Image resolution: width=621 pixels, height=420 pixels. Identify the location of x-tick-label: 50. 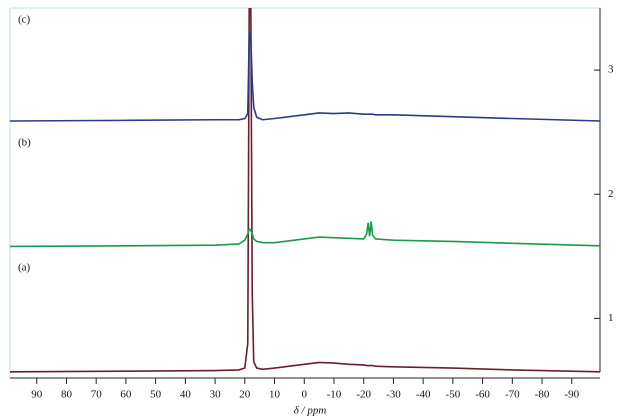
(156, 395).